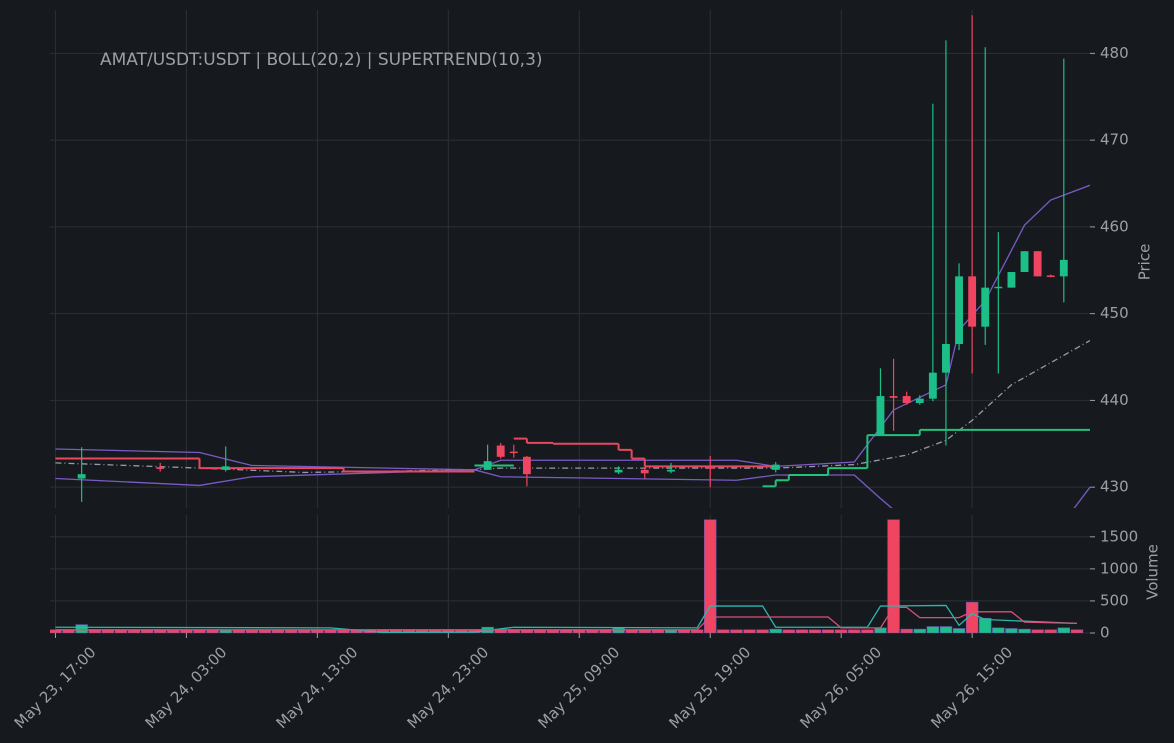 The width and height of the screenshot is (1174, 743). What do you see at coordinates (572, 488) in the screenshot?
I see `bollinger-band` at bounding box center [572, 488].